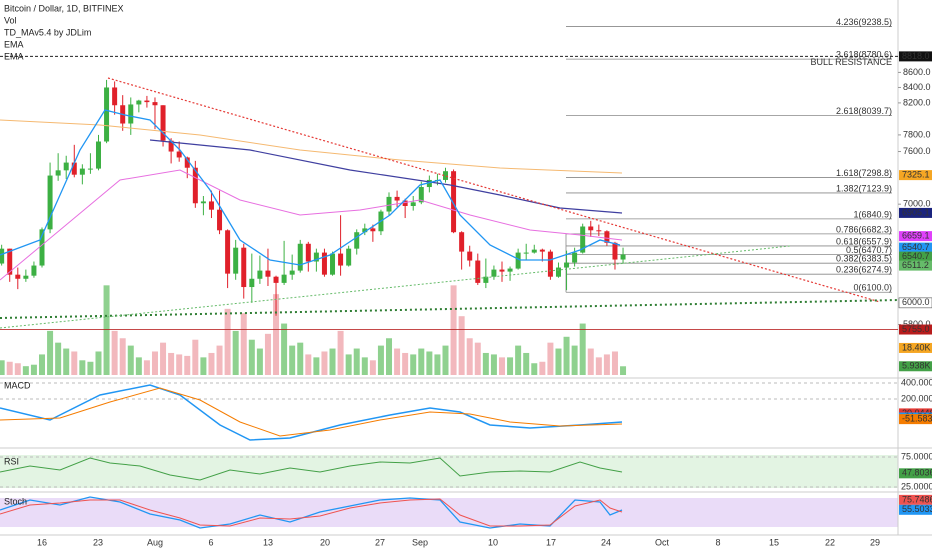  What do you see at coordinates (10, 20) in the screenshot?
I see `legend-item: Vol` at bounding box center [10, 20].